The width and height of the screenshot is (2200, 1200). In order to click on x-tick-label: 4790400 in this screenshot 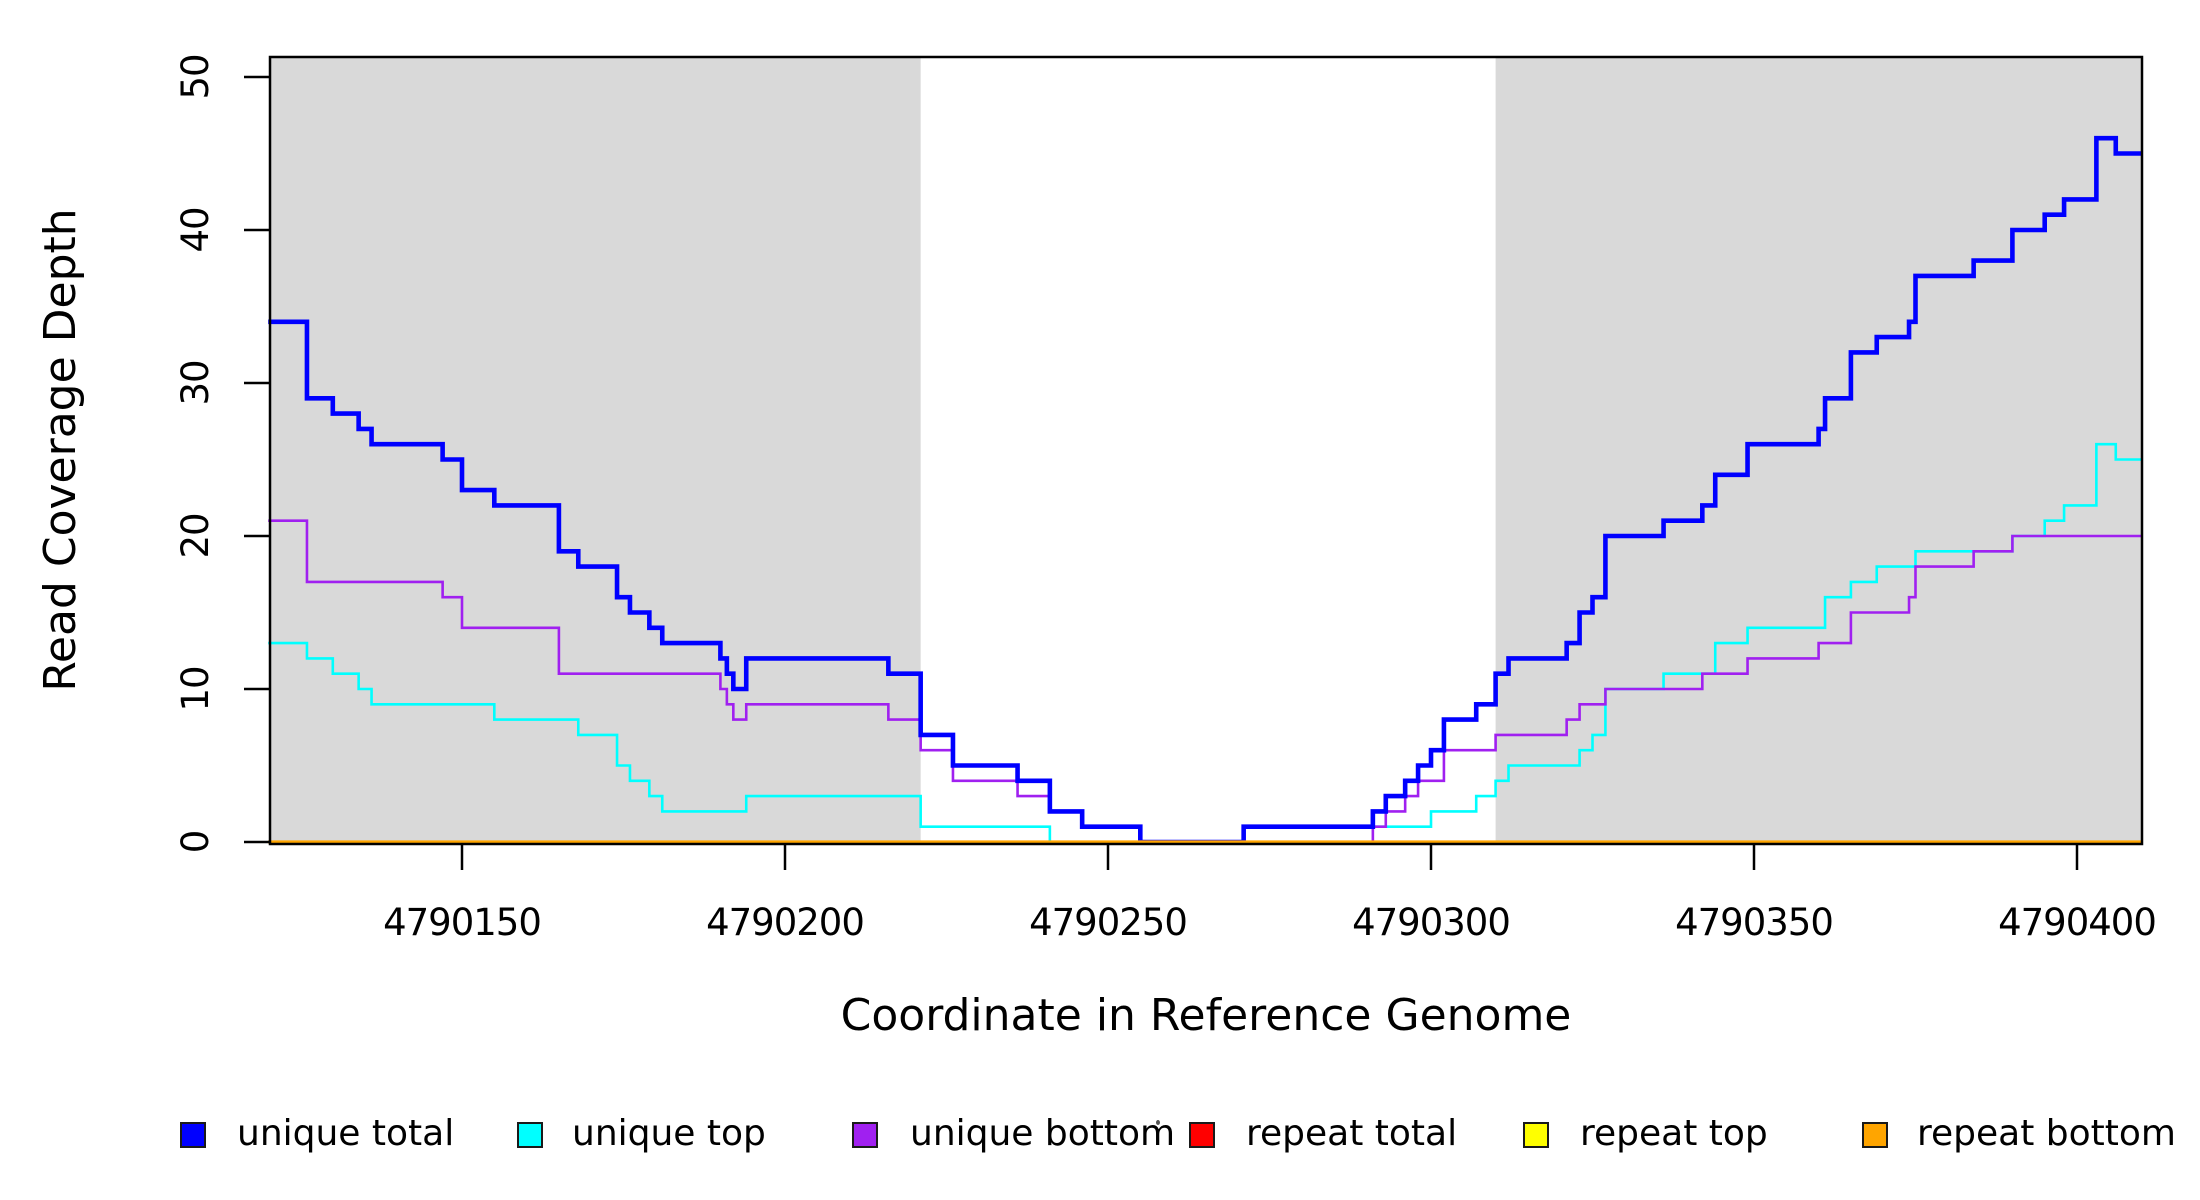, I will do `click(2077, 922)`.